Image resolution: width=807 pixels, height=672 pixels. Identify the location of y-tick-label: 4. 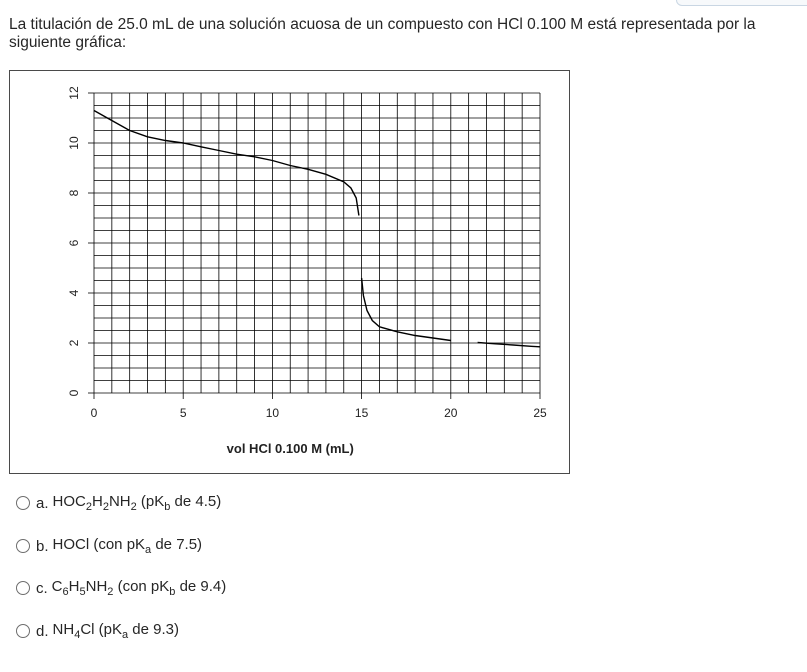
(74, 292).